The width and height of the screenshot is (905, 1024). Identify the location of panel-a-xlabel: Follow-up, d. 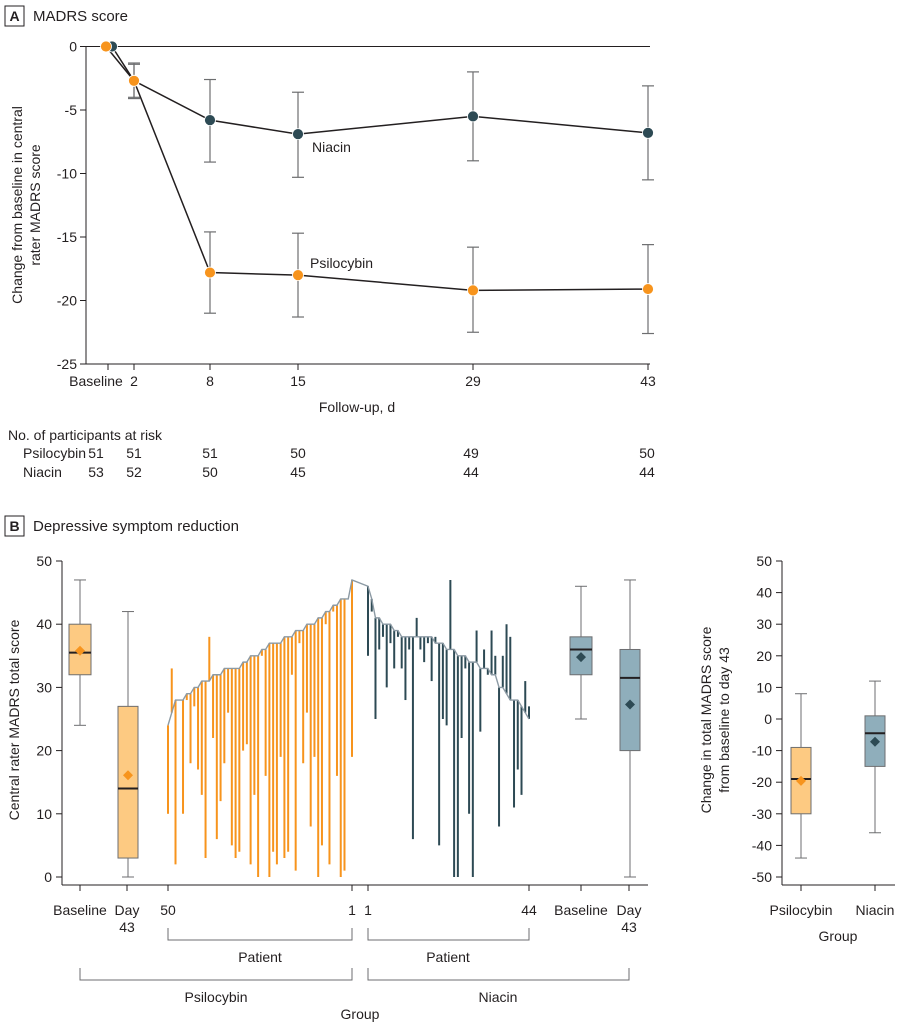
(357, 407).